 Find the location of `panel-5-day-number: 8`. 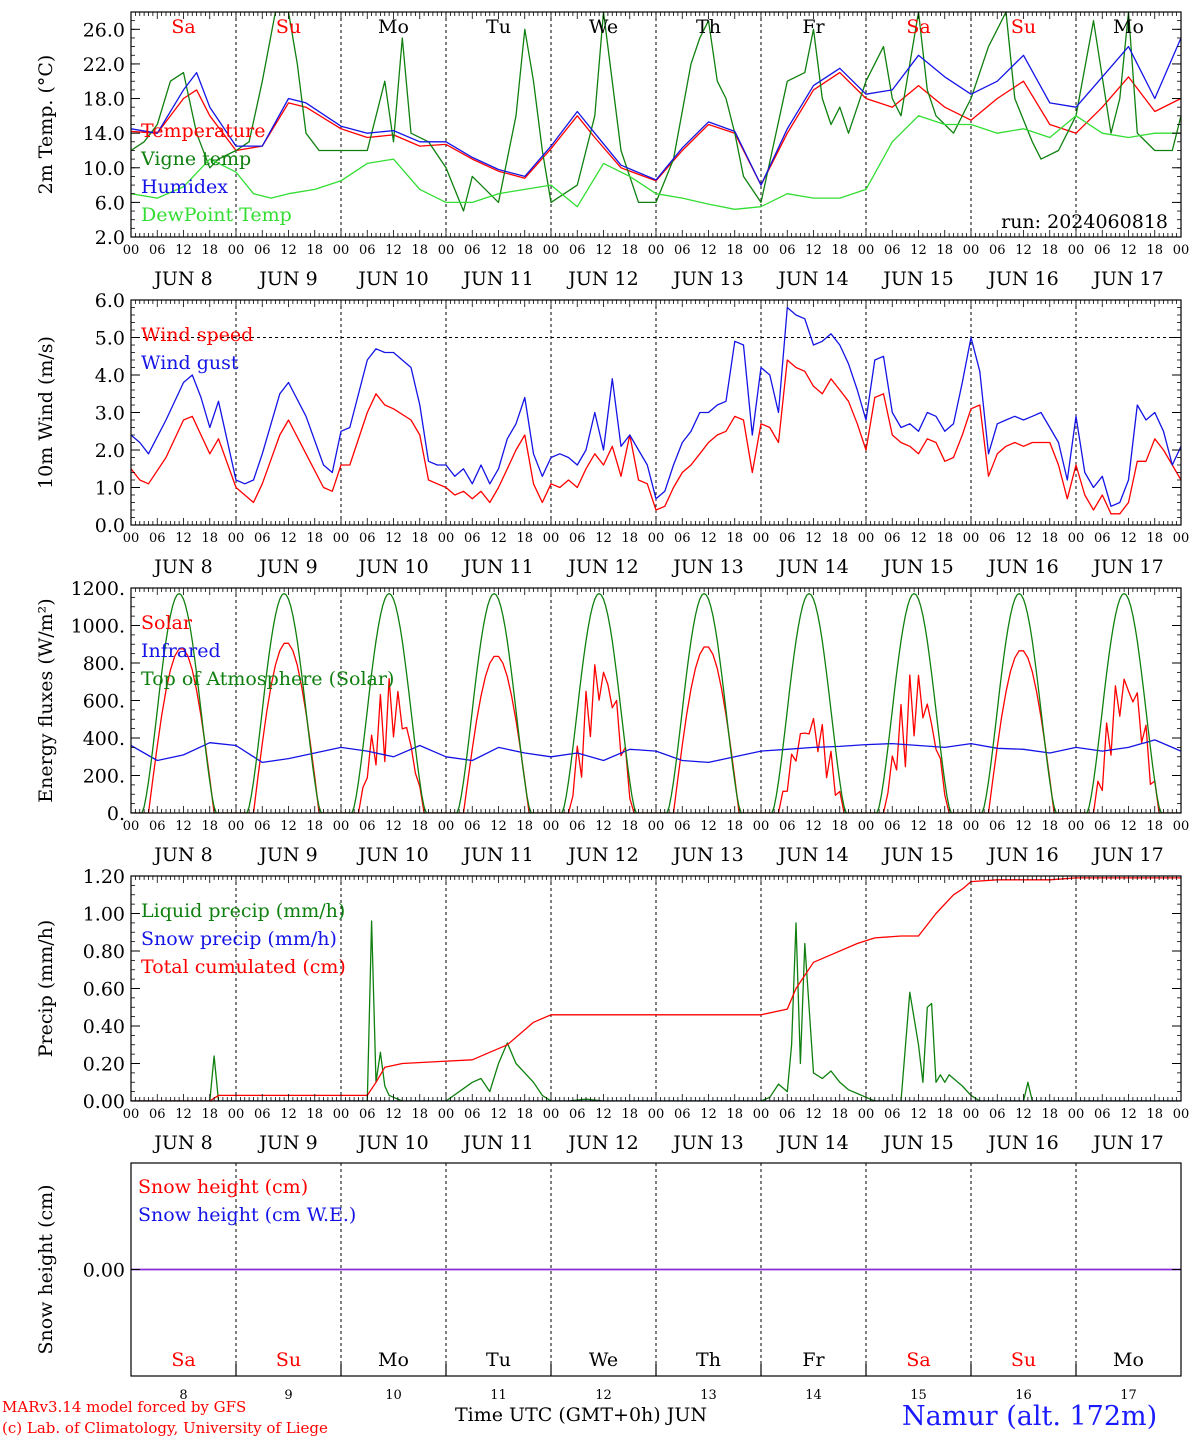

panel-5-day-number: 8 is located at coordinates (183, 1395).